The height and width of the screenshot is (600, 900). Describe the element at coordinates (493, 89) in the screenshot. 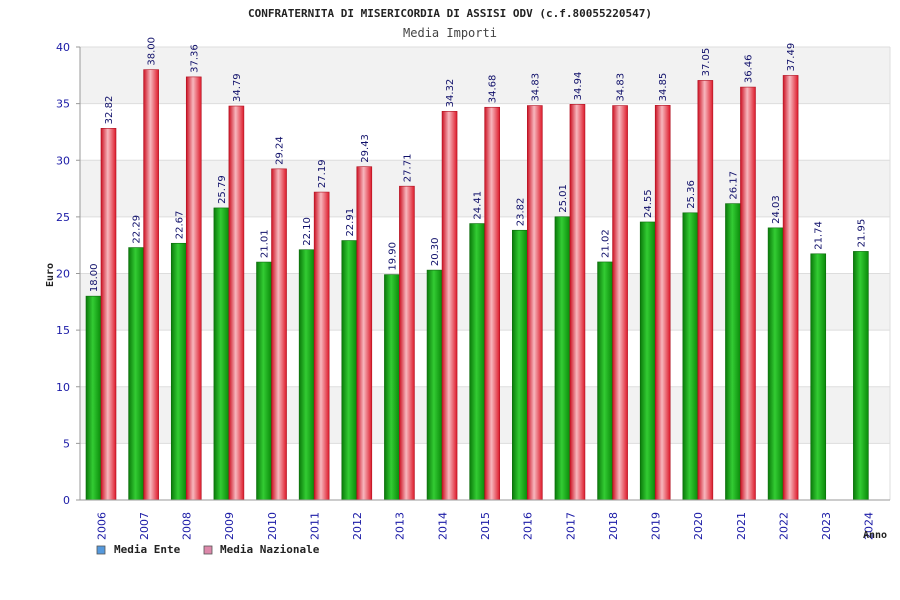

I see `data-label: 34.68` at that location.